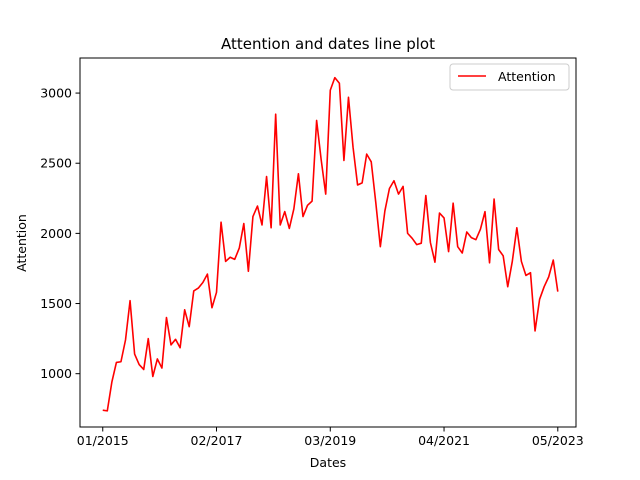  I want to click on y-tick-label: 1500, so click(56, 303).